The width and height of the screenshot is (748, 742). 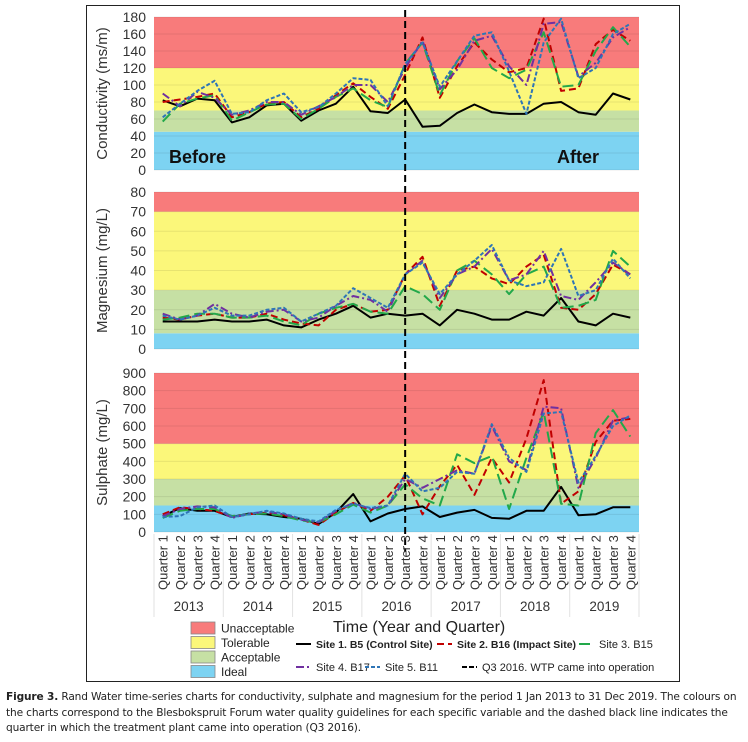 What do you see at coordinates (203, 657) in the screenshot?
I see `legend-swatch-acceptable` at bounding box center [203, 657].